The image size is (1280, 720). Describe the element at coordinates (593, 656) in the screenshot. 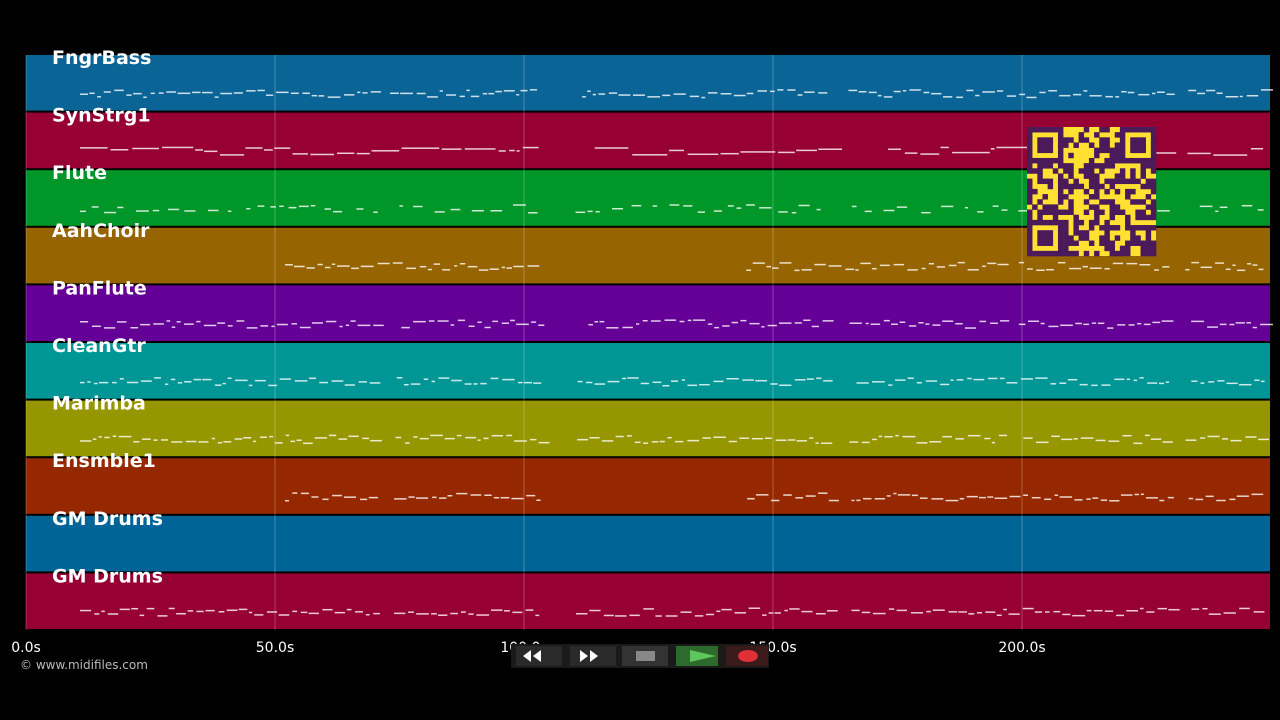

I see `forward-button` at that location.